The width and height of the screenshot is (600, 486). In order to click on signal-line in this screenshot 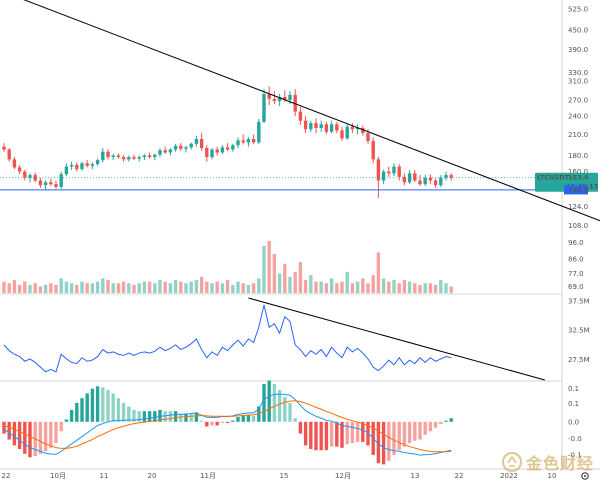, I will do `click(227, 426)`.